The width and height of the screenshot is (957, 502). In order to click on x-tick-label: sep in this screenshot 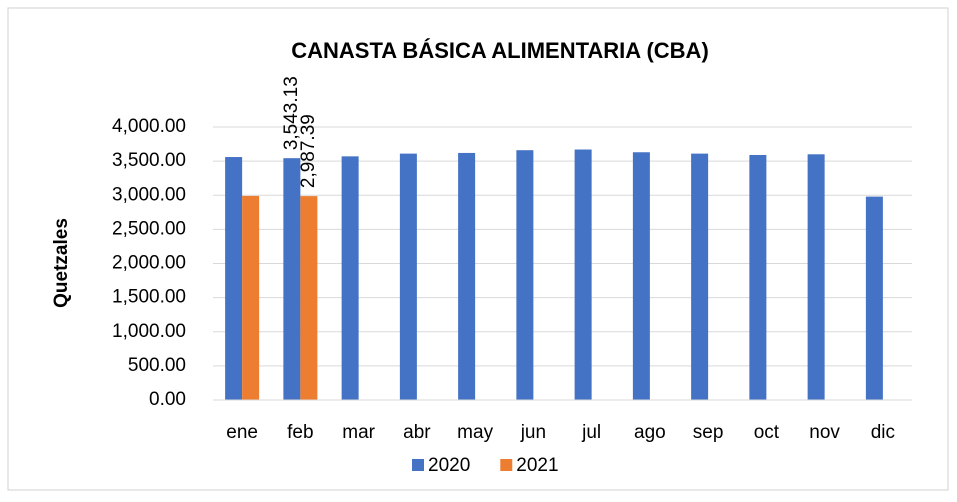, I will do `click(708, 432)`.